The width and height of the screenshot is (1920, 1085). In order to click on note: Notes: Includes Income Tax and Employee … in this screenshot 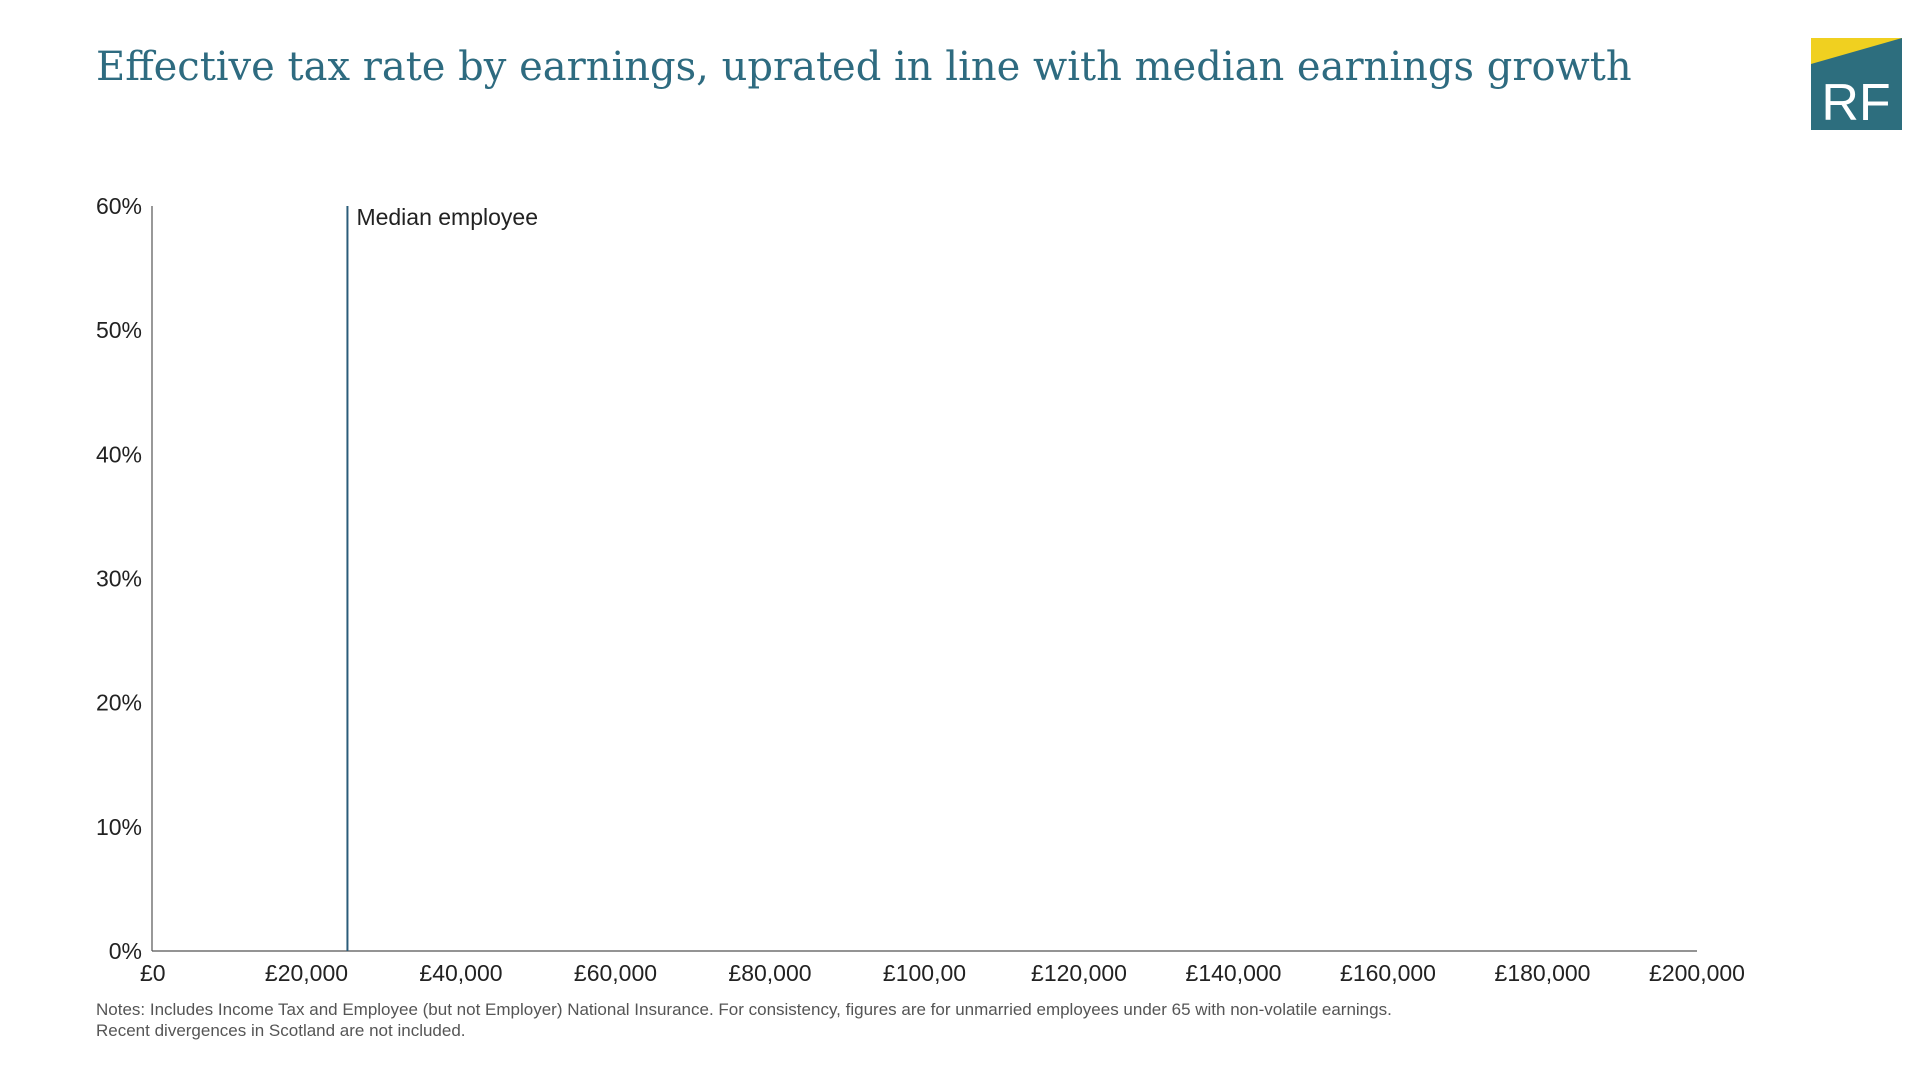, I will do `click(744, 1009)`.